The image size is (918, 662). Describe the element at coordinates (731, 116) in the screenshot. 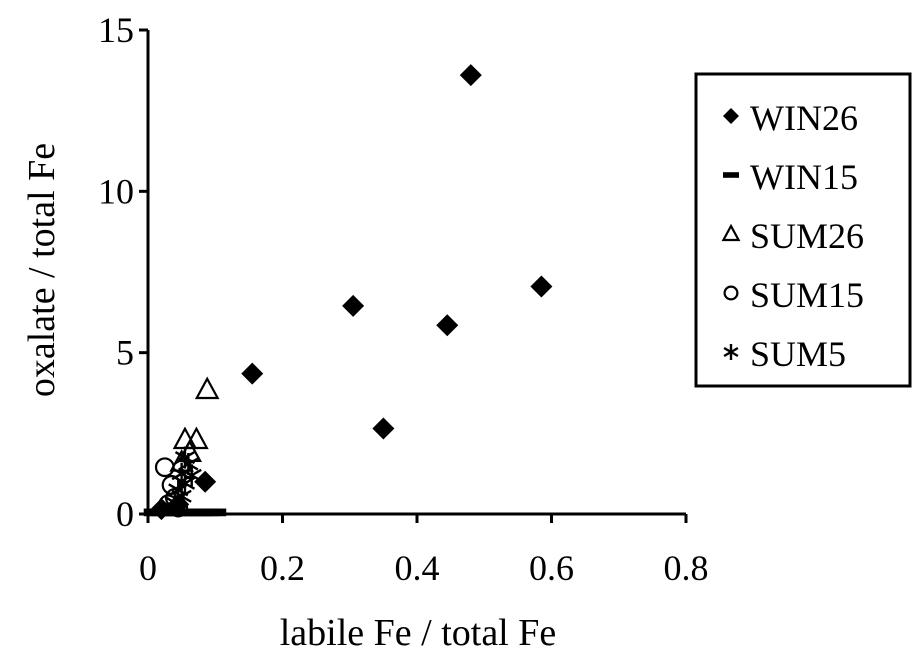

I see `legend-marker-win26` at that location.